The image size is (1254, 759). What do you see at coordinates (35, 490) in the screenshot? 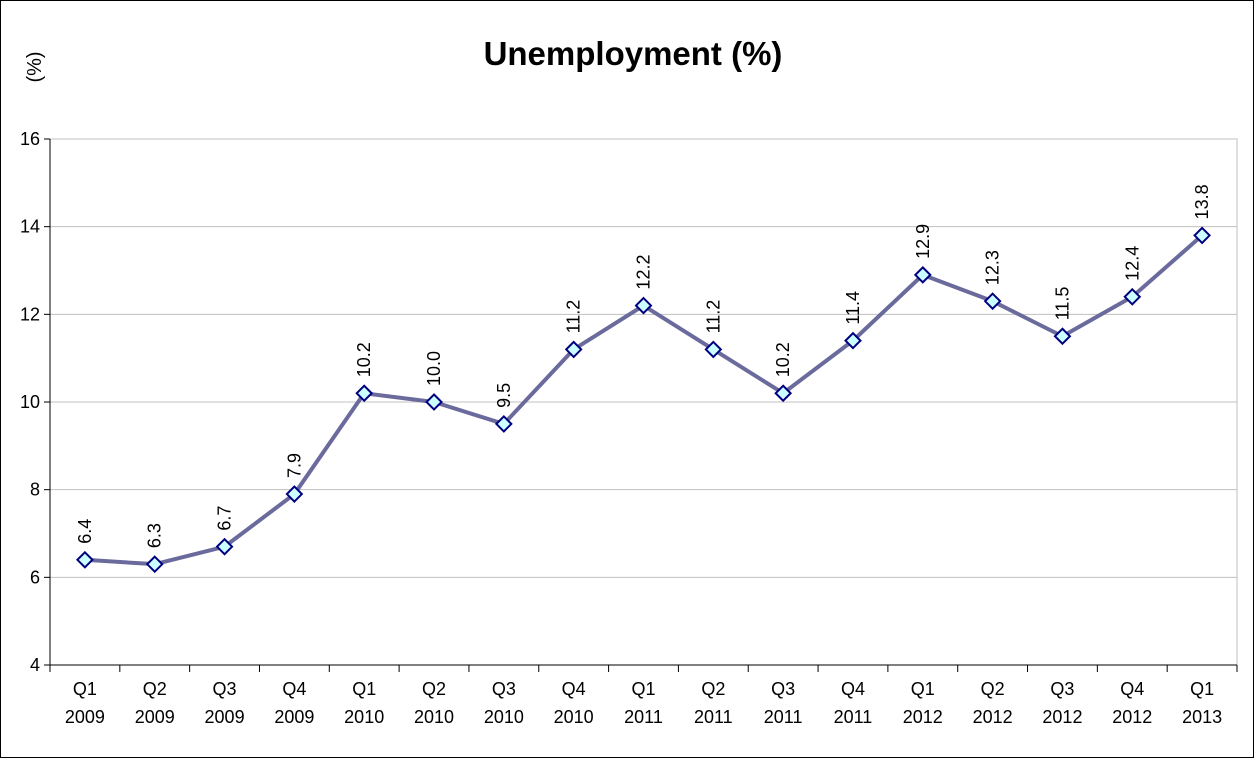
I see `y-tick-label: 8` at bounding box center [35, 490].